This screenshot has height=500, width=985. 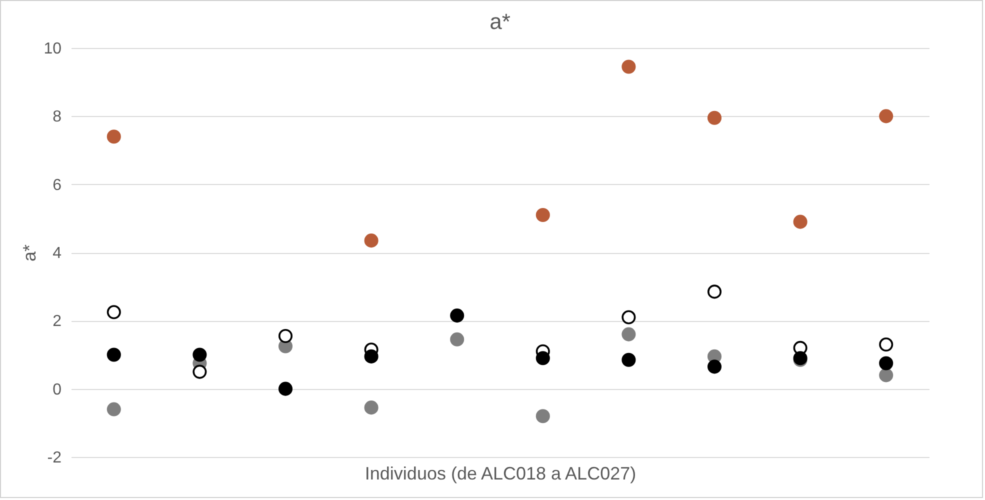 What do you see at coordinates (53, 49) in the screenshot?
I see `y-tick-label: 10` at bounding box center [53, 49].